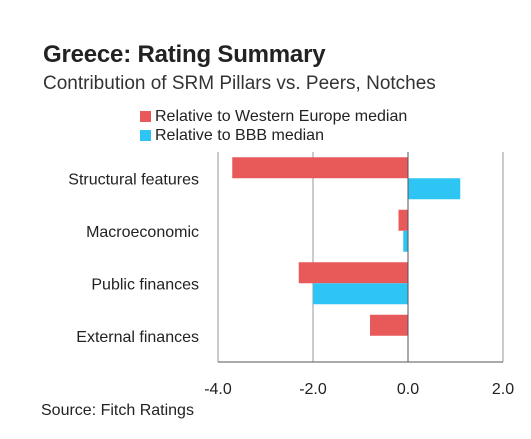 The image size is (531, 439). Describe the element at coordinates (142, 232) in the screenshot. I see `category-label-1: Macroeconomic` at that location.